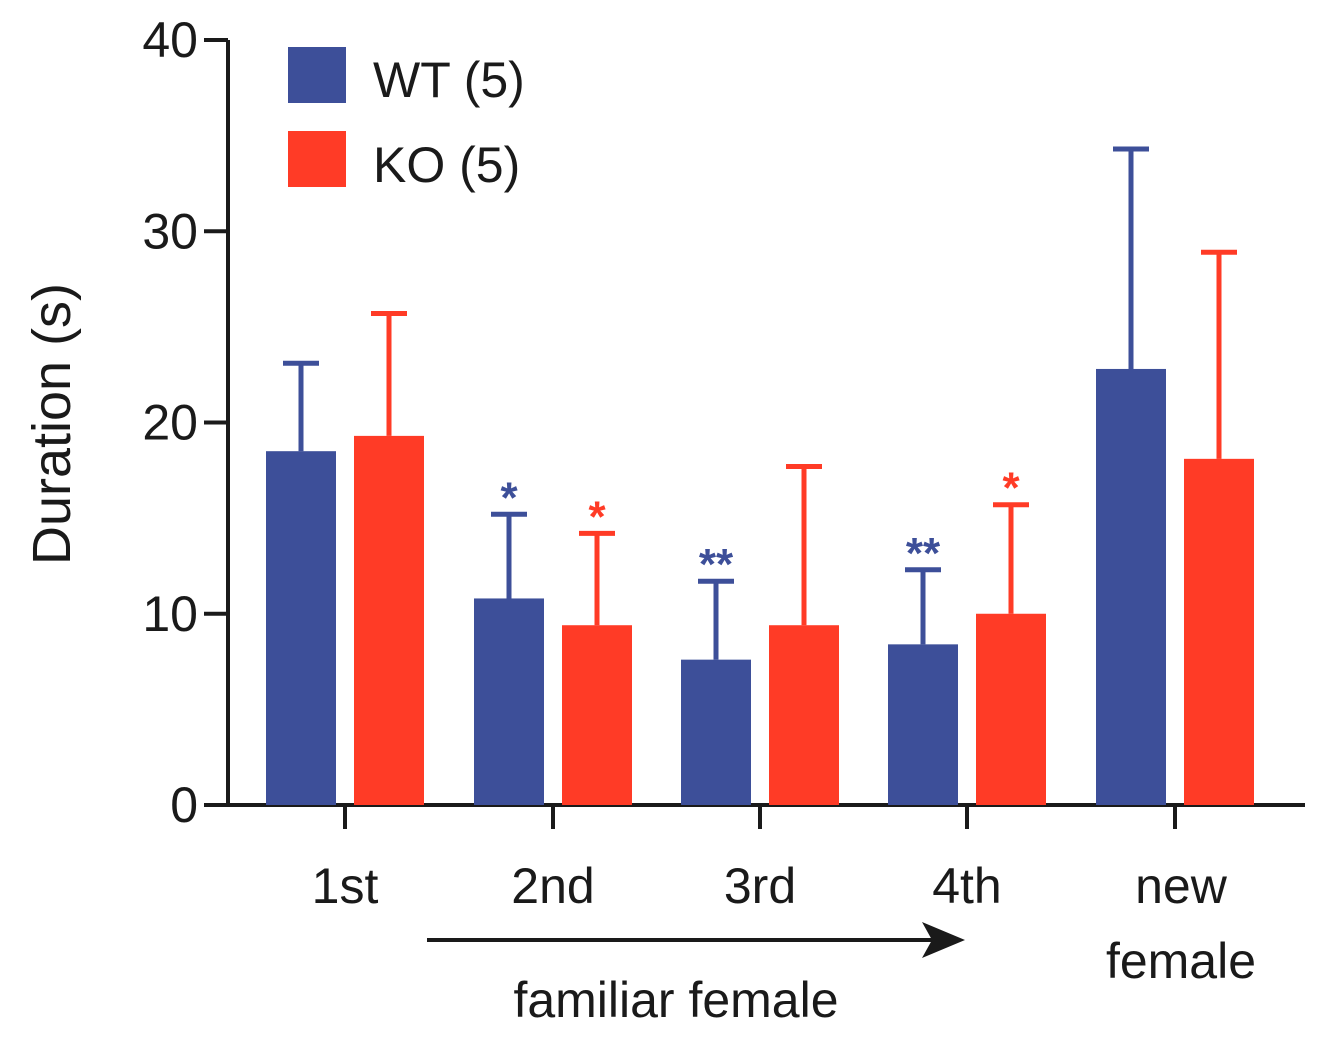 This screenshot has width=1323, height=1043. I want to click on x-tick-label: 4th, so click(967, 886).